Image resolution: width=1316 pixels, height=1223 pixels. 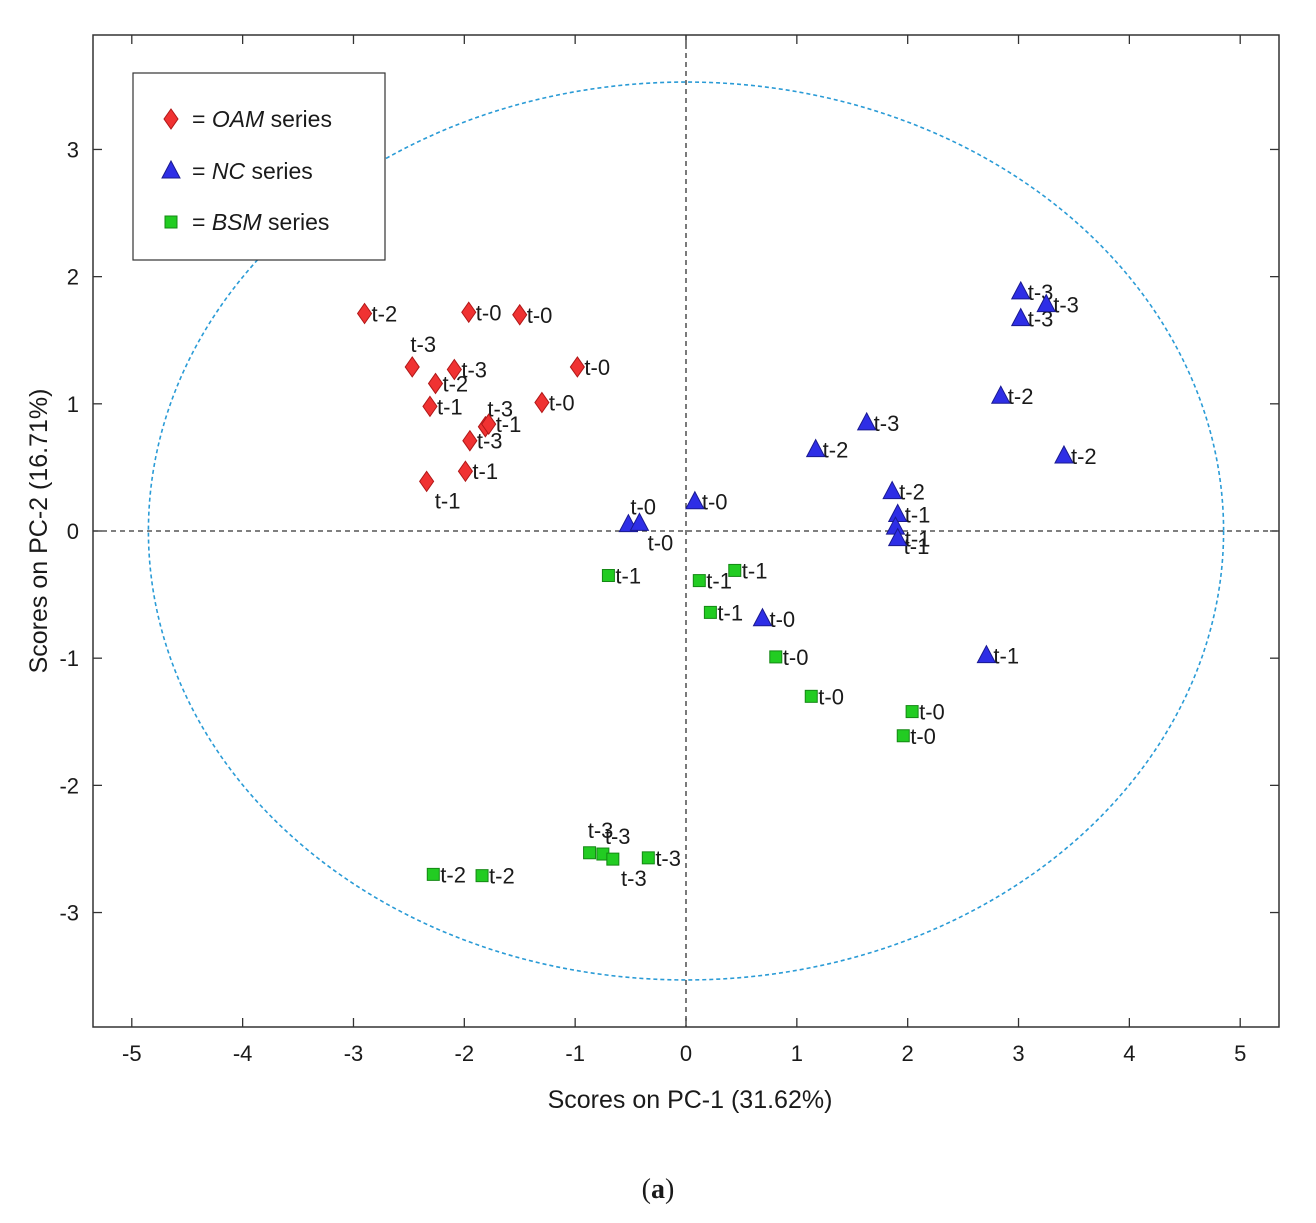 What do you see at coordinates (69, 658) in the screenshot?
I see `y-tick-label: -1` at bounding box center [69, 658].